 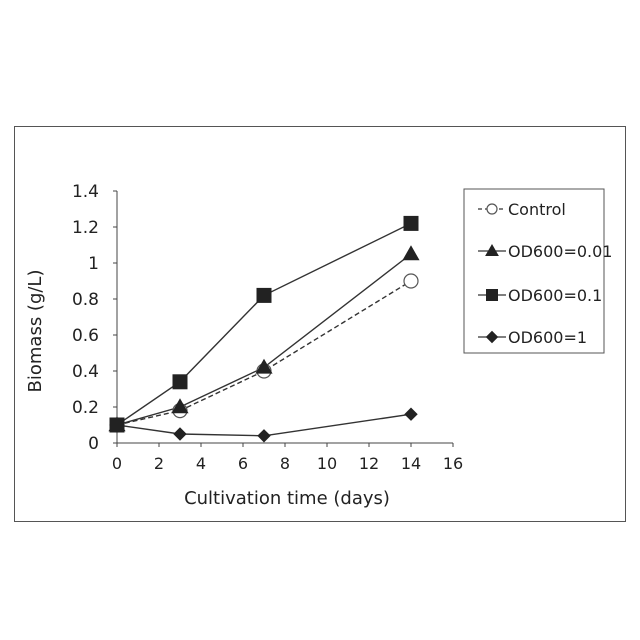 What do you see at coordinates (453, 463) in the screenshot?
I see `x-tick-label: 16` at bounding box center [453, 463].